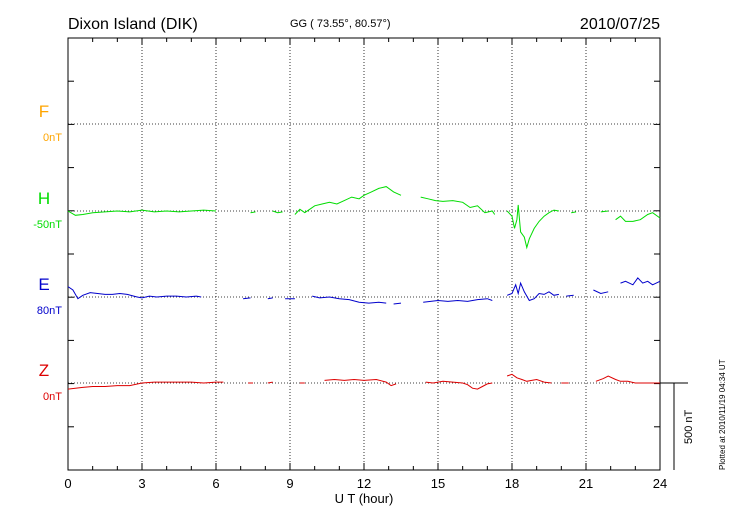 This screenshot has width=730, height=520. Describe the element at coordinates (44, 198) in the screenshot. I see `series-name-h: H` at that location.